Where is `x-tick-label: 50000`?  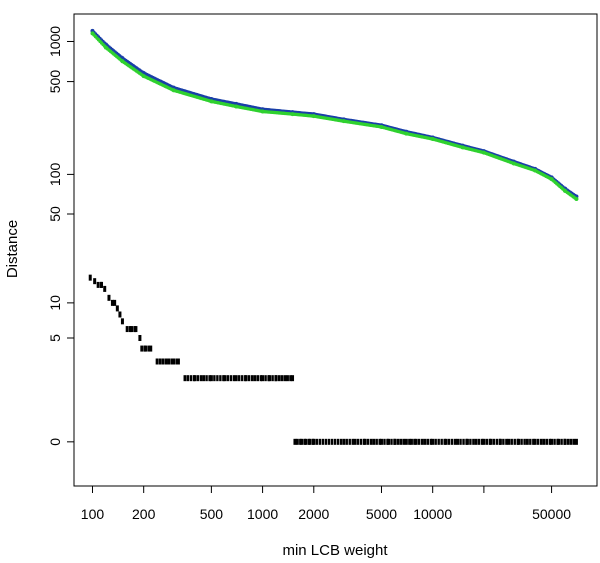 x-tick-label: 50000 is located at coordinates (551, 514).